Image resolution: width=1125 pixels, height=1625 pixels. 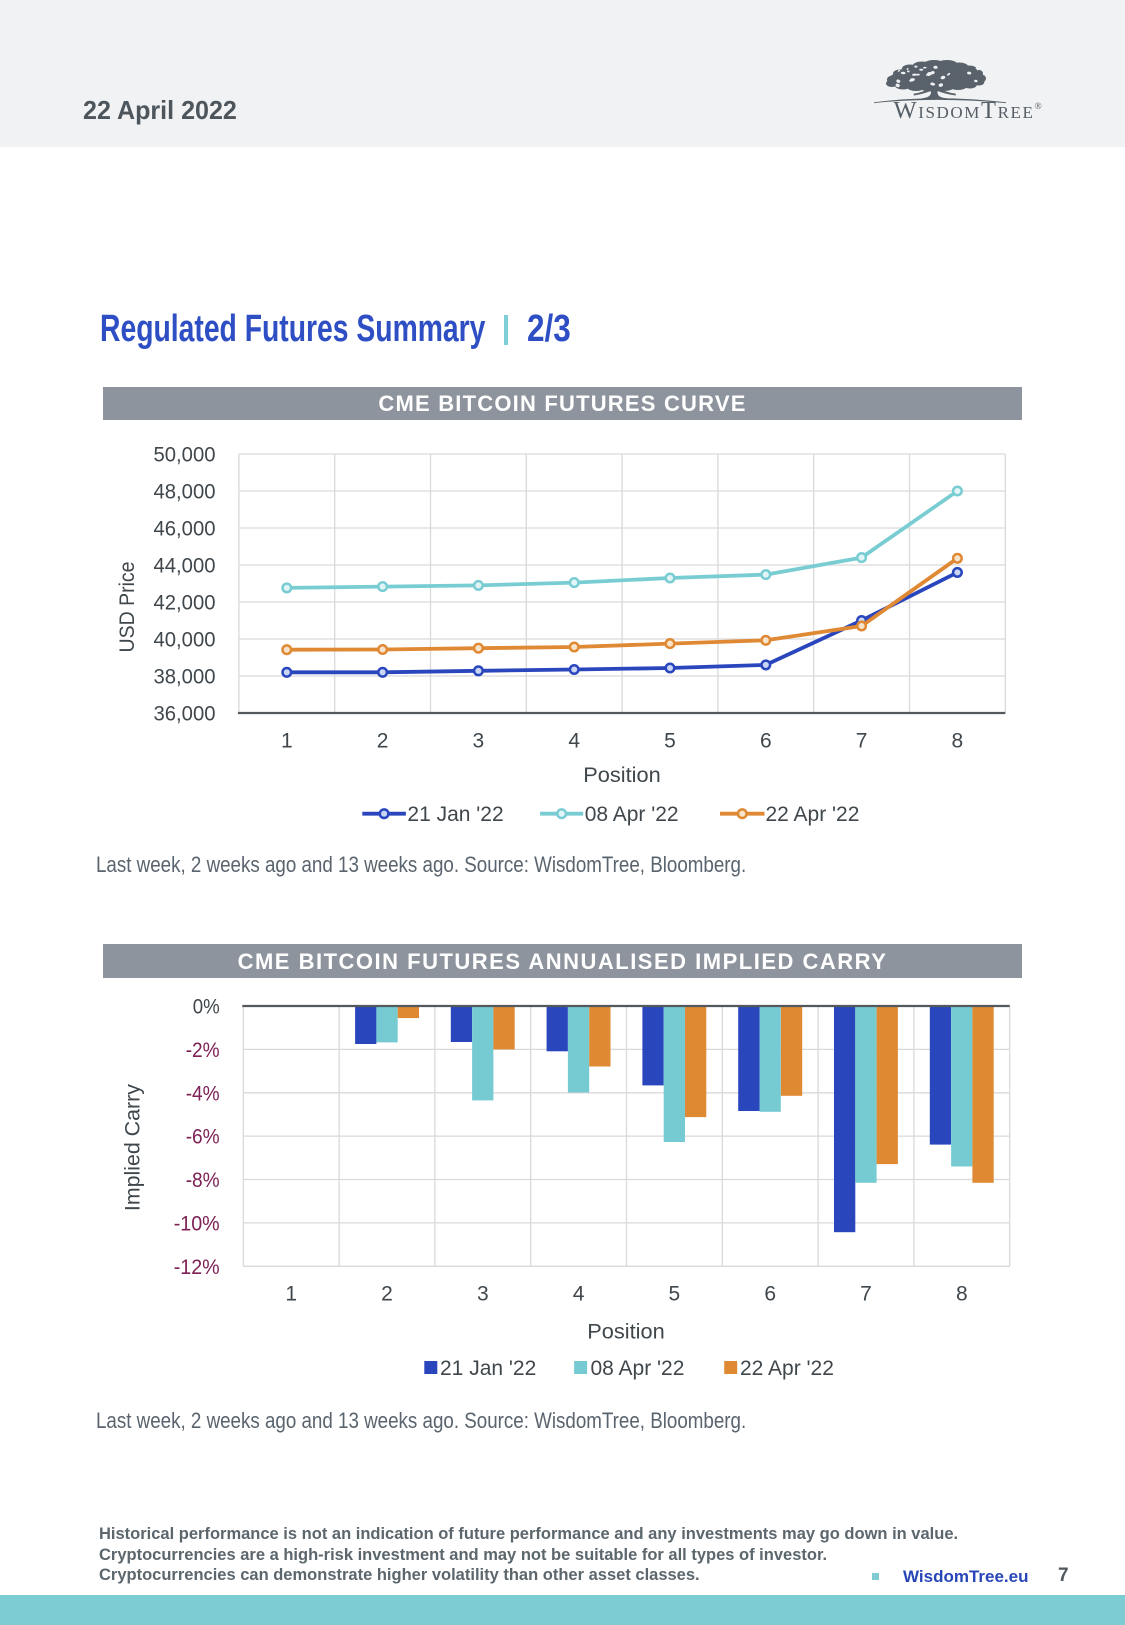 I want to click on svg-text: 36,000, so click(x=185, y=714).